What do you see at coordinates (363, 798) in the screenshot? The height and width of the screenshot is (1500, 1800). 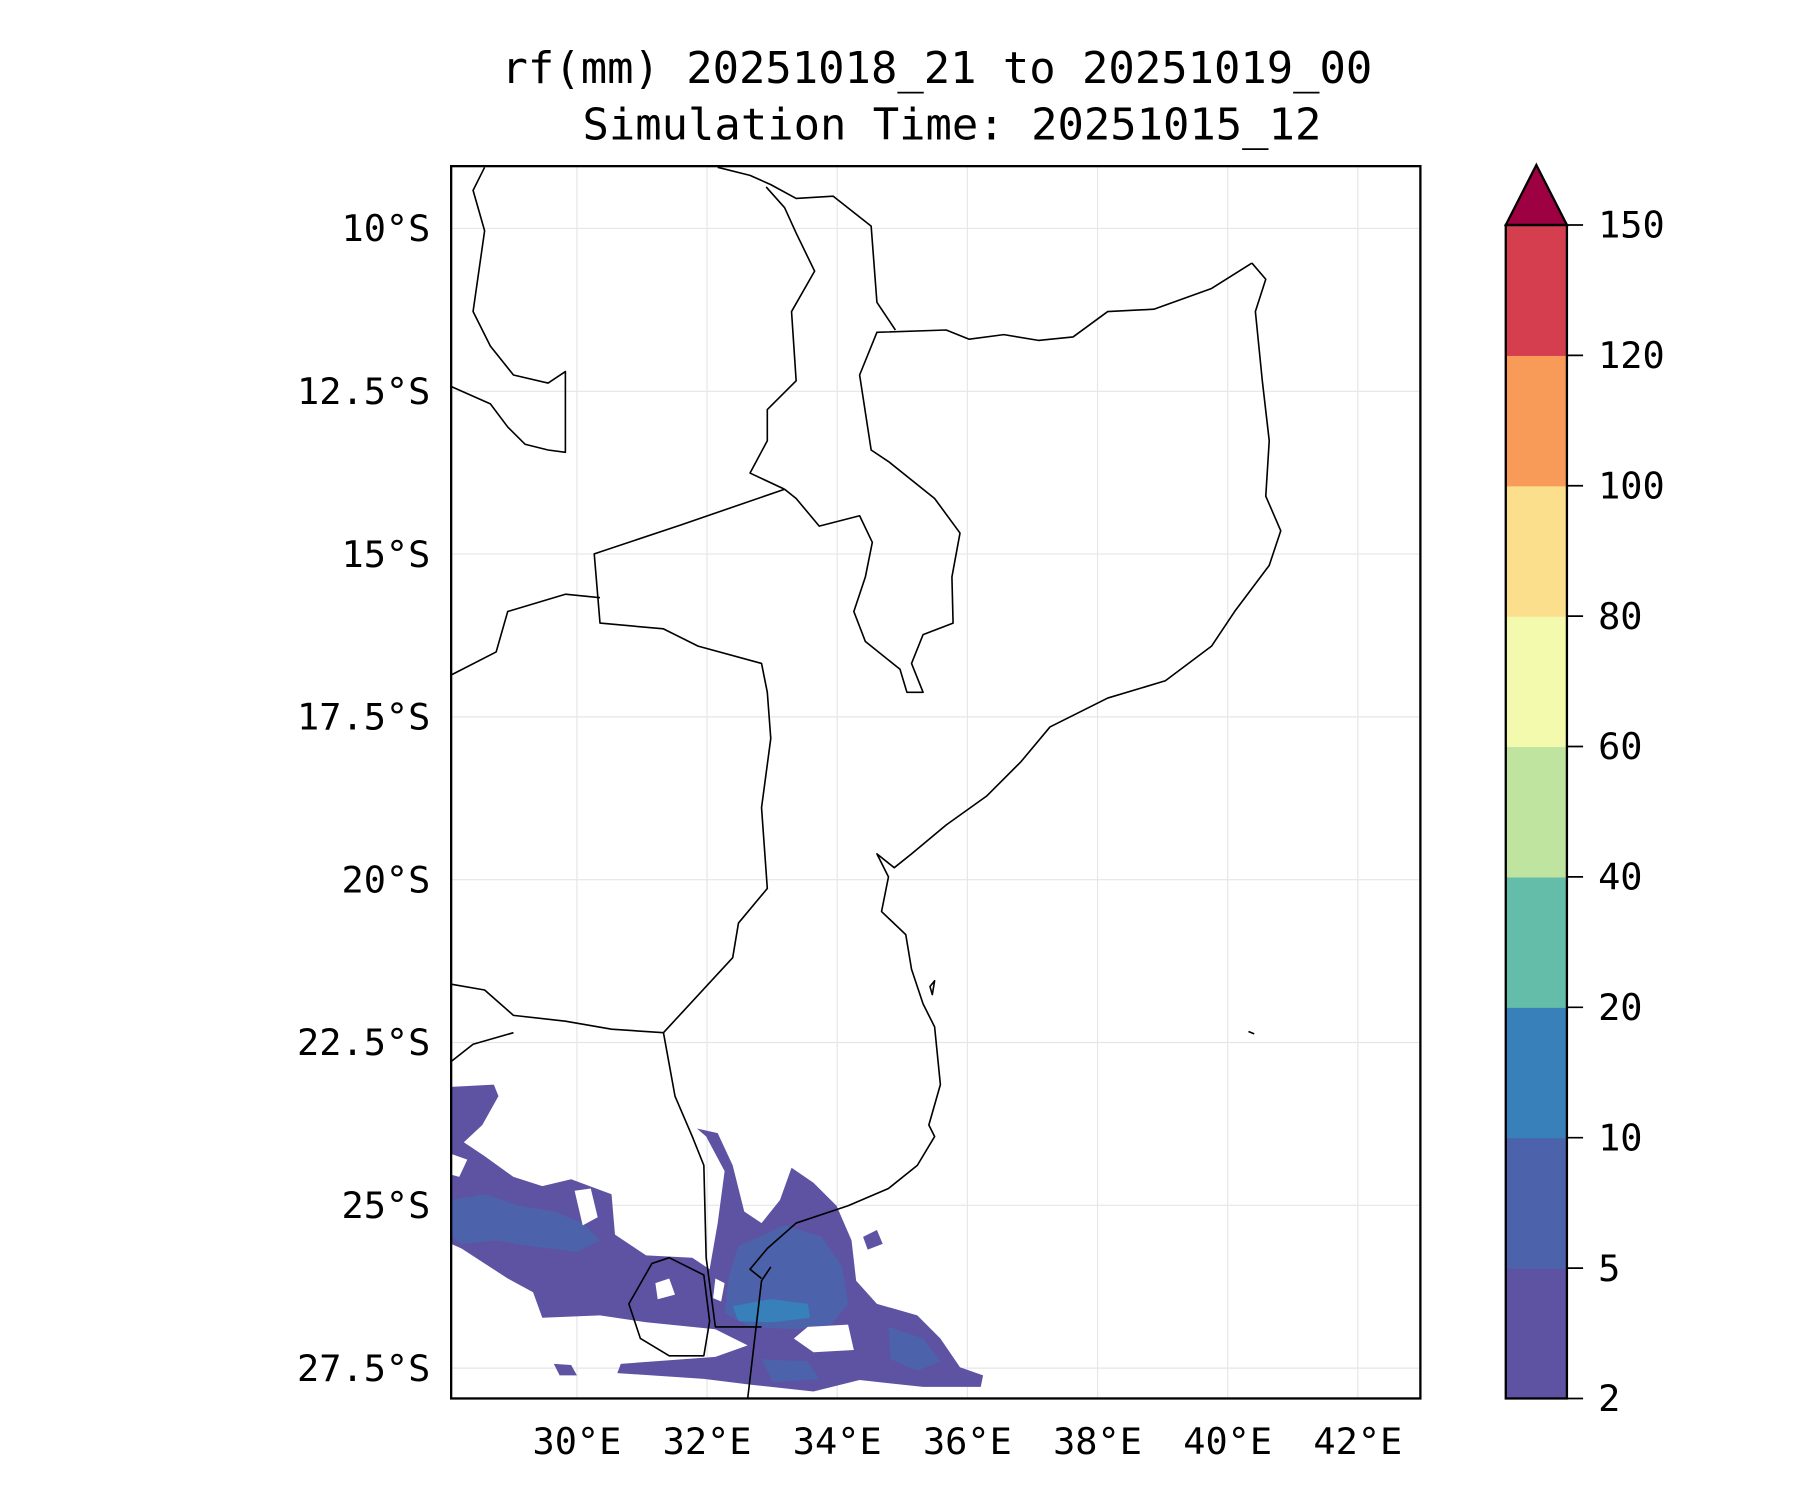 I see `y-axis-ticks: 10°S 12.5°S 15°S 17.5°S 20°S 22.5°S 25°S 27.5°S` at bounding box center [363, 798].